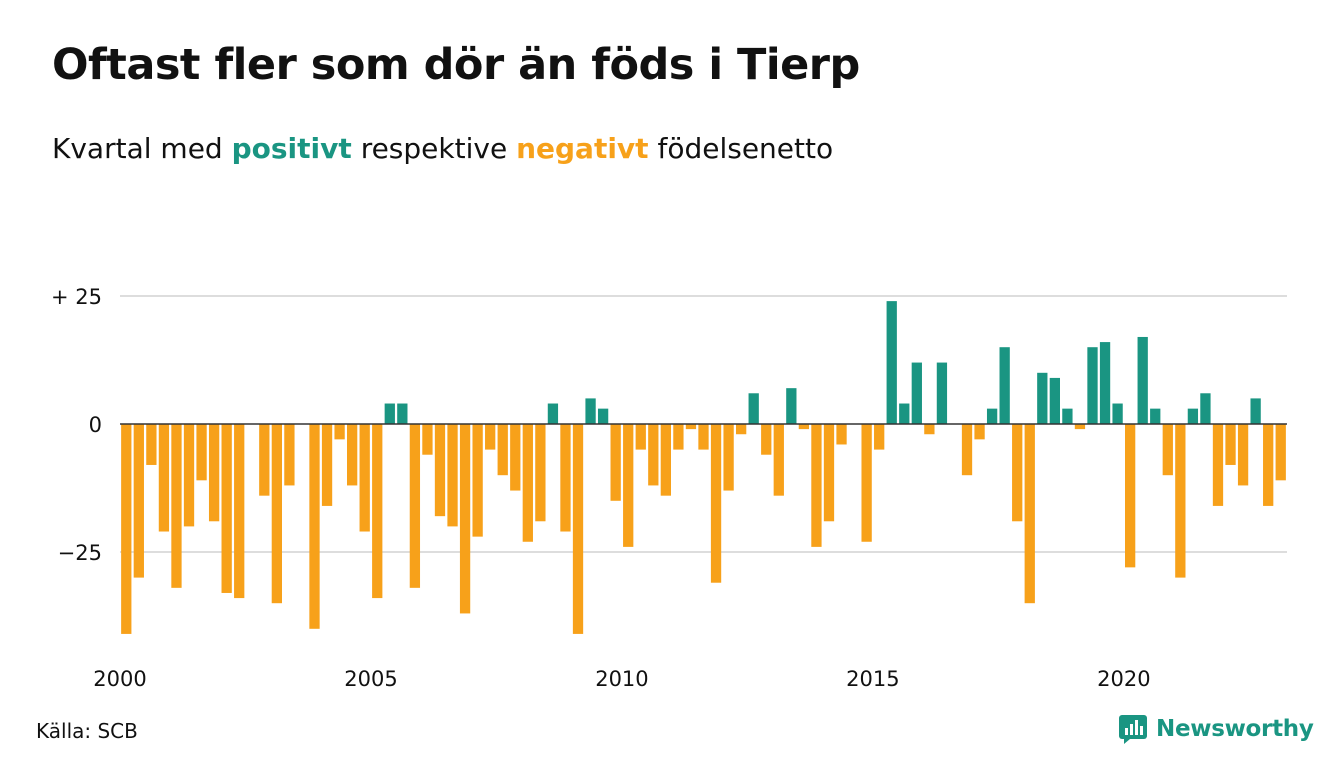  I want to click on brand-logo: Newsworthy, so click(1216, 729).